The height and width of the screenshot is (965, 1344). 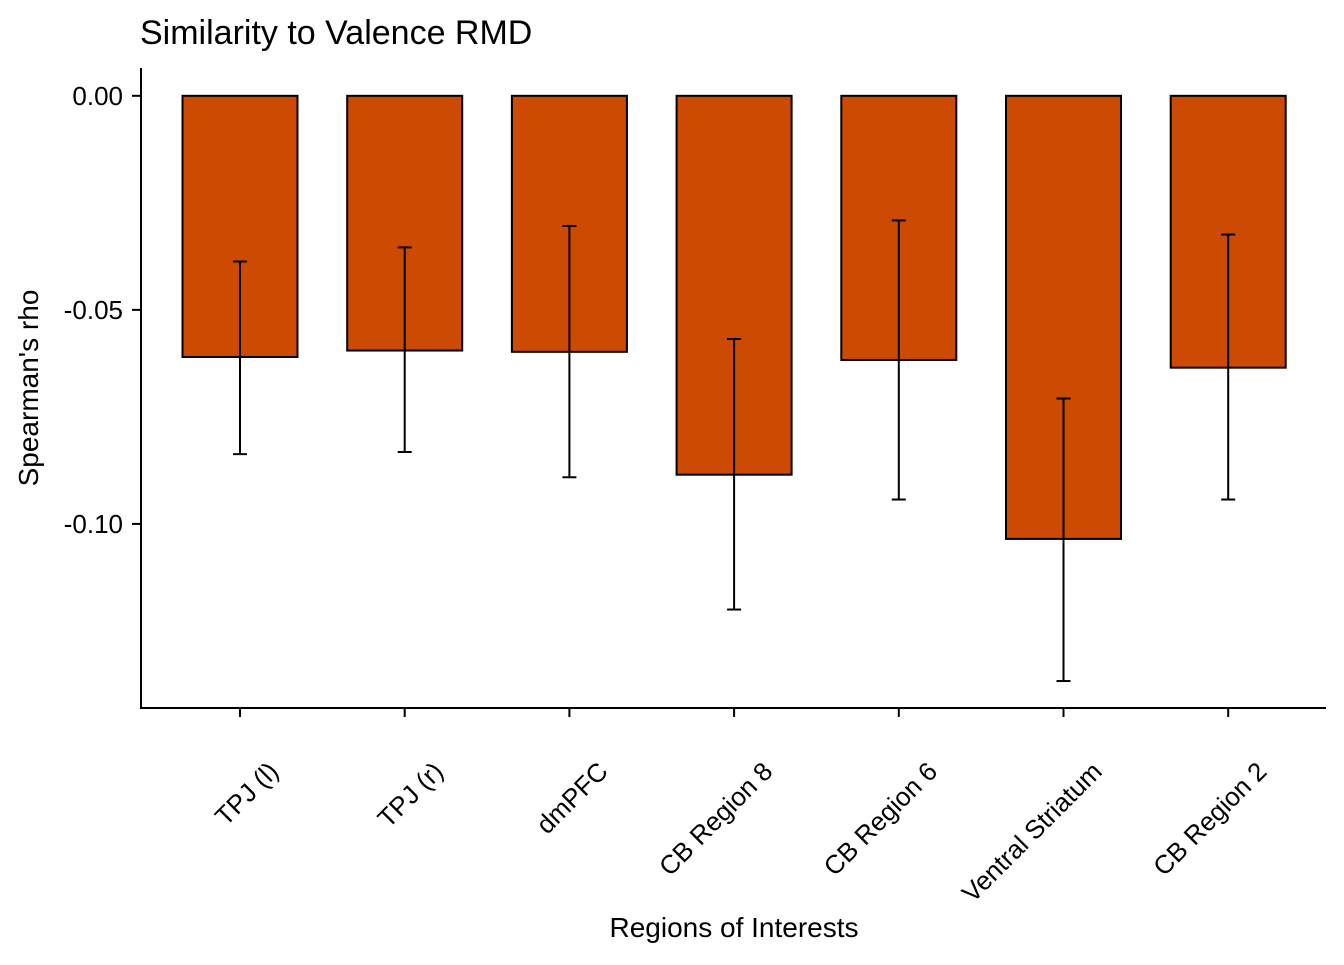 What do you see at coordinates (93, 524) in the screenshot?
I see `y-tick-label-2: -0.10` at bounding box center [93, 524].